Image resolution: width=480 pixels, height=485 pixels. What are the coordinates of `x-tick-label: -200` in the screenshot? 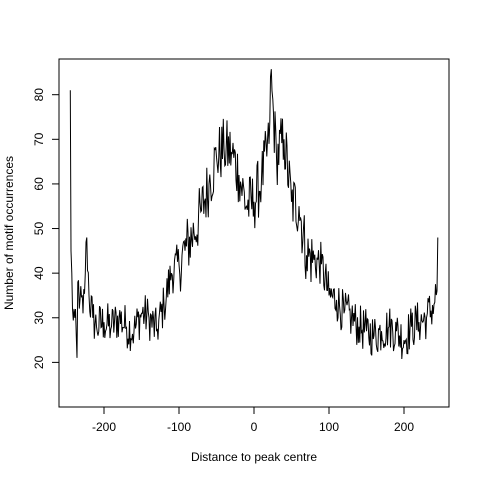 It's located at (104, 427).